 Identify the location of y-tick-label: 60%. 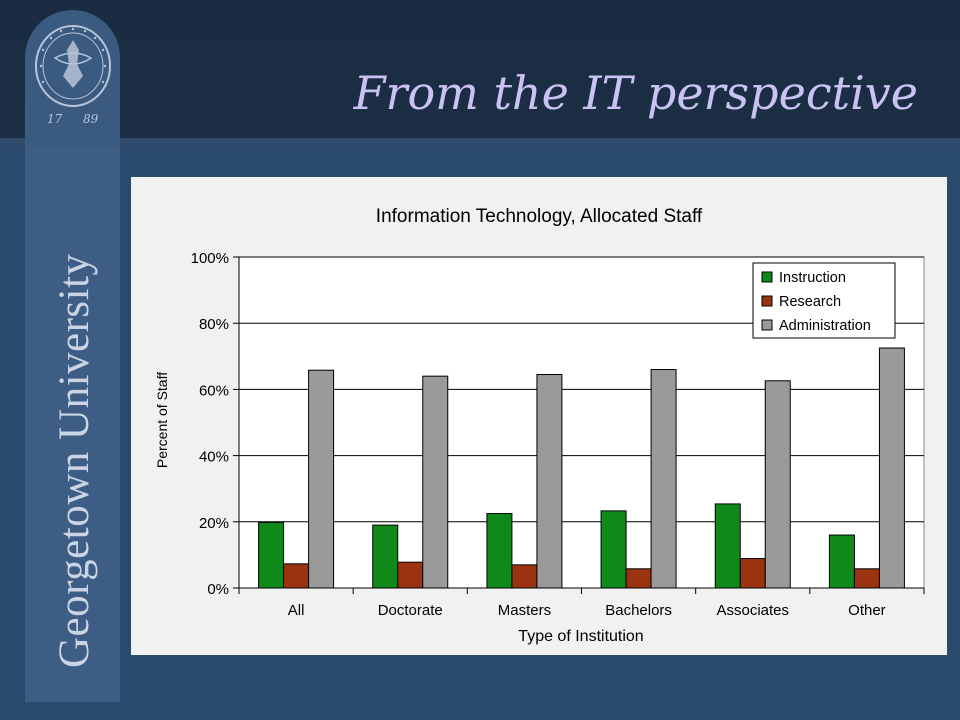
(214, 390).